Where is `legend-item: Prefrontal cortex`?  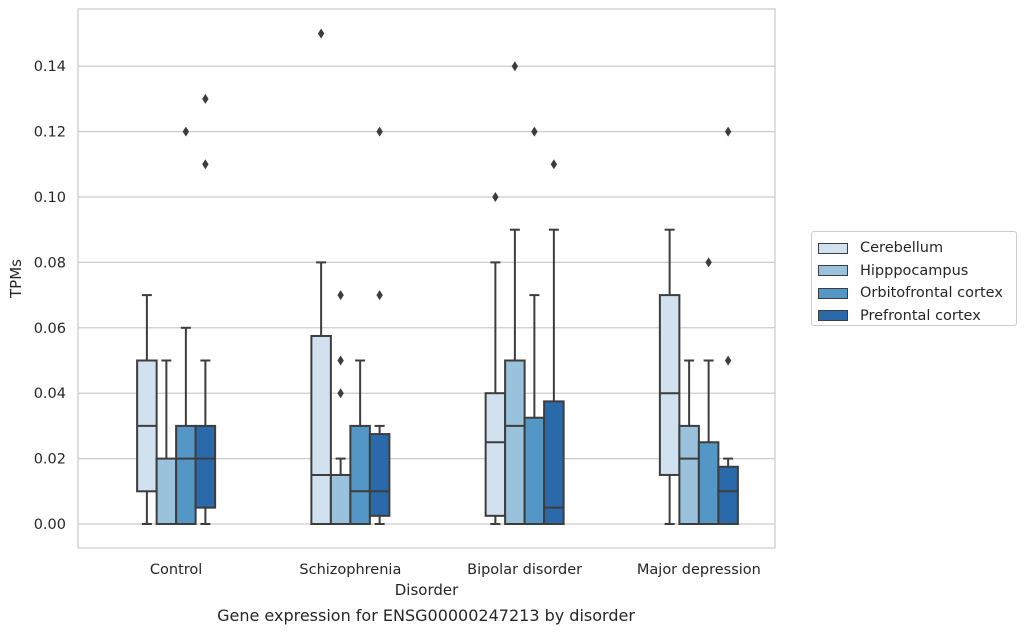 legend-item: Prefrontal cortex is located at coordinates (917, 316).